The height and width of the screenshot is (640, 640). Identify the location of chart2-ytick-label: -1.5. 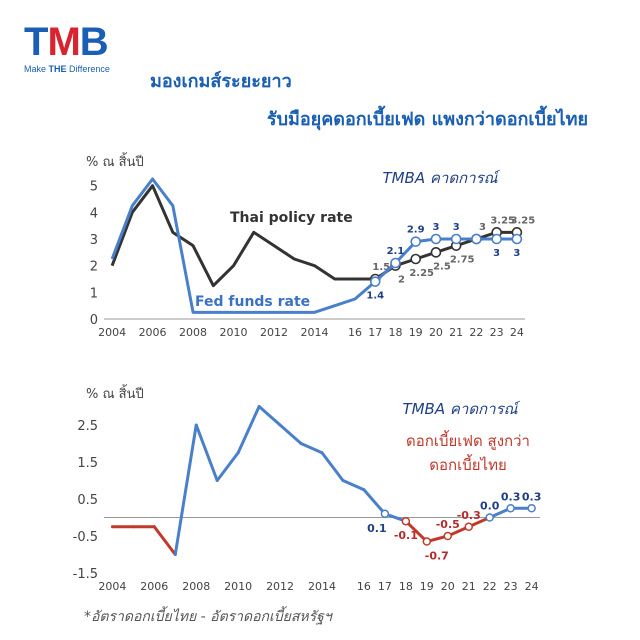
(85, 574).